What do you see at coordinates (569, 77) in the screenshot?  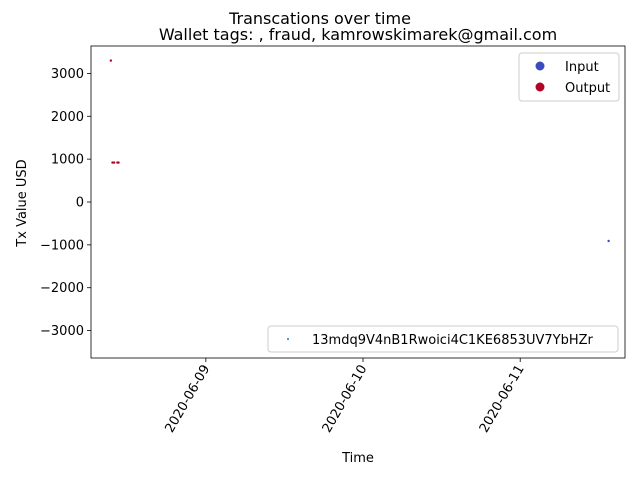 I see `legend-top: Input Output` at bounding box center [569, 77].